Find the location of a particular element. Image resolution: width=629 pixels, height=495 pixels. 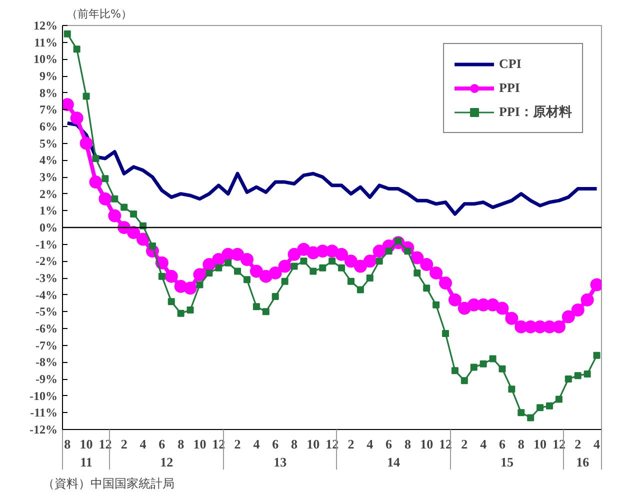

y-tick-label: -8% is located at coordinates (47, 362).